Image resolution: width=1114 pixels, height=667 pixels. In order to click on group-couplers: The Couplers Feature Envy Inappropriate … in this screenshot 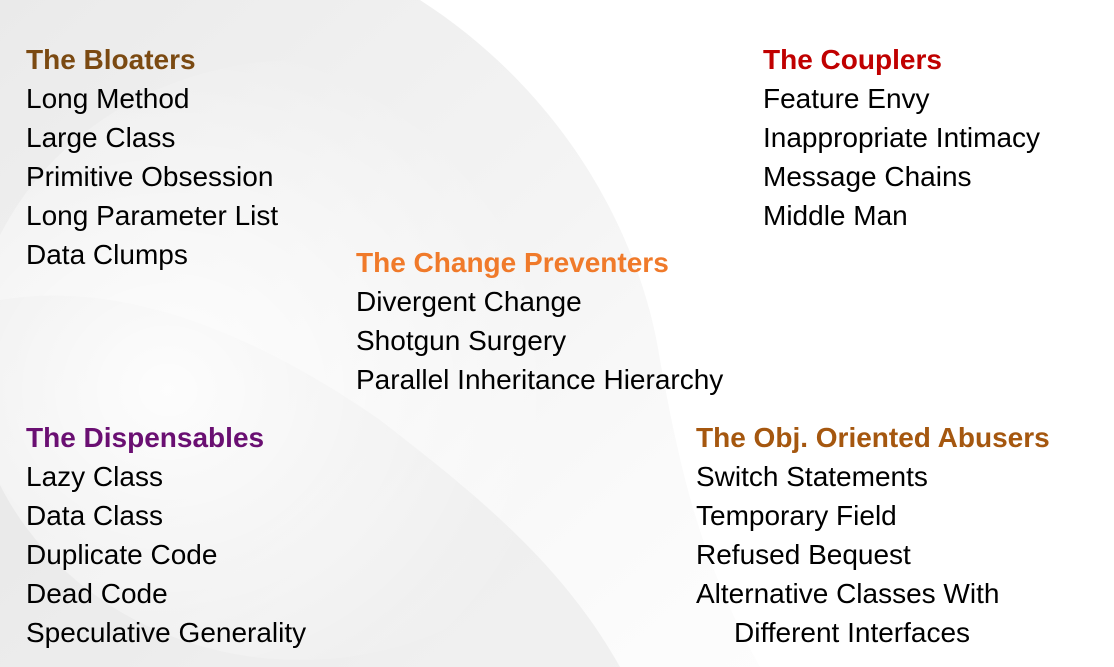, I will do `click(901, 137)`.